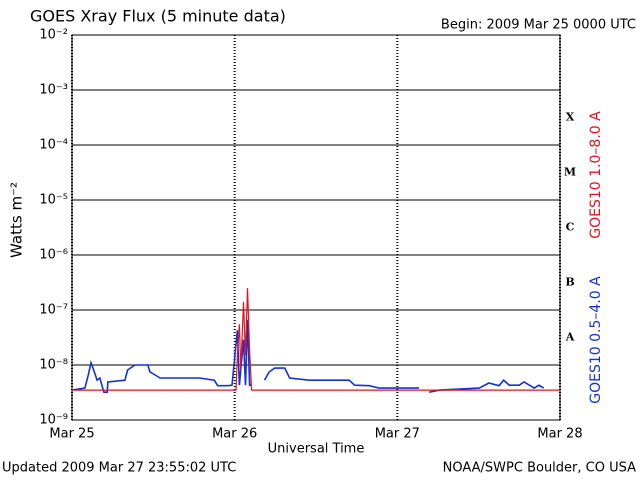 The image size is (640, 480). I want to click on y-tick-label: 10⁻⁴, so click(53, 145).